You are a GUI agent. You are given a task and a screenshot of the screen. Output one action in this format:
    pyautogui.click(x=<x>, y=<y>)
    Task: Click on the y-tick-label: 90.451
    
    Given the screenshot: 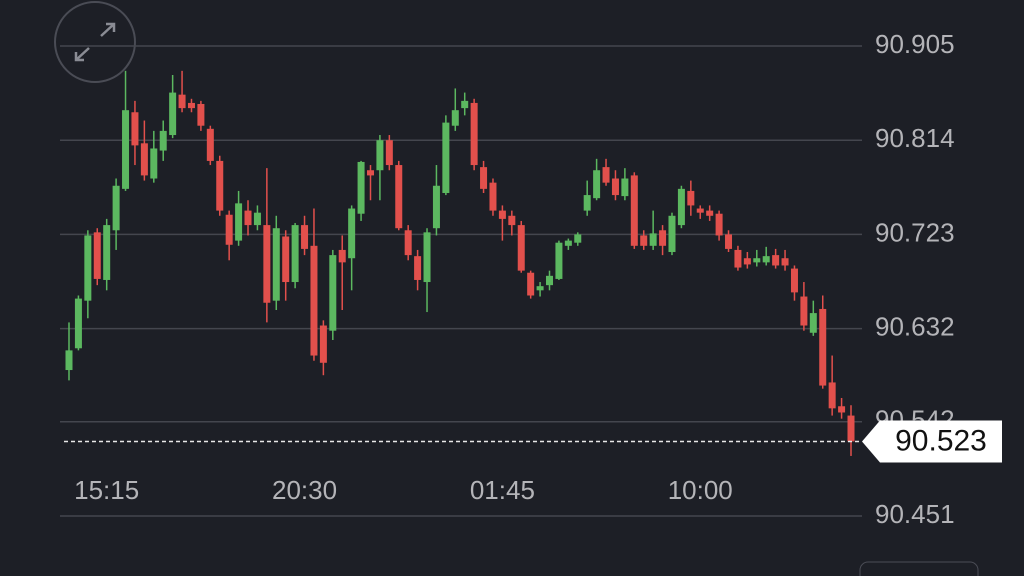 What is the action you would take?
    pyautogui.click(x=915, y=514)
    